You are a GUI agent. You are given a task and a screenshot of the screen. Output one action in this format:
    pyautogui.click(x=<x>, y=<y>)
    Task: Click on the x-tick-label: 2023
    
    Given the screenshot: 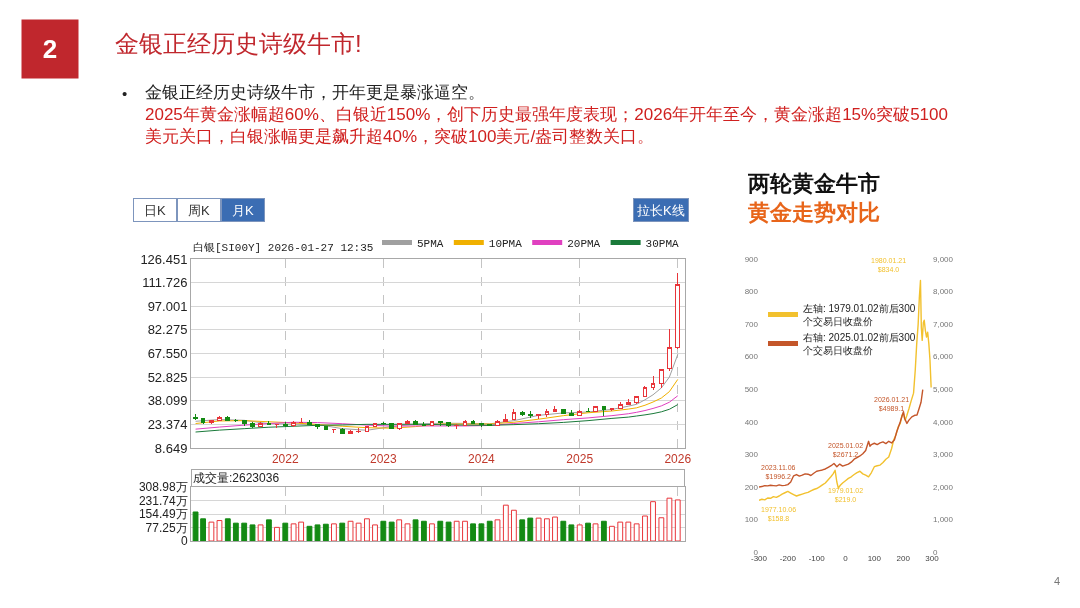 What is the action you would take?
    pyautogui.click(x=383, y=459)
    